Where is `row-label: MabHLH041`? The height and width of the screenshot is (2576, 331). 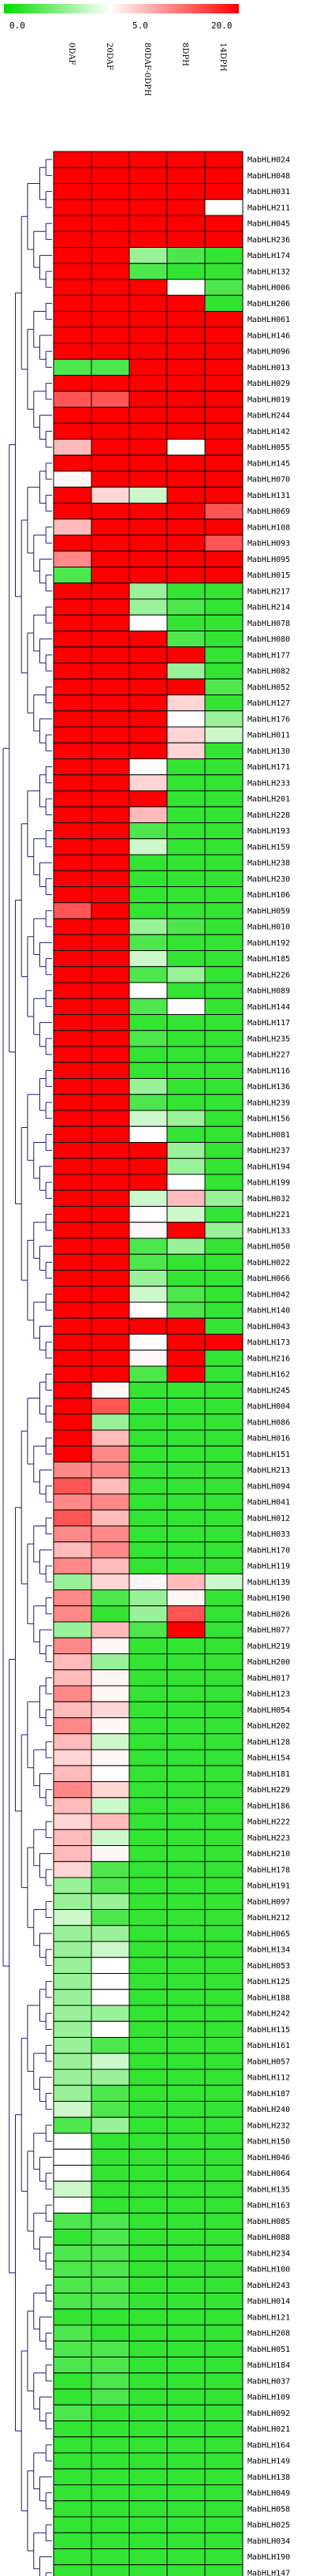
row-label: MabHLH041 is located at coordinates (268, 1503).